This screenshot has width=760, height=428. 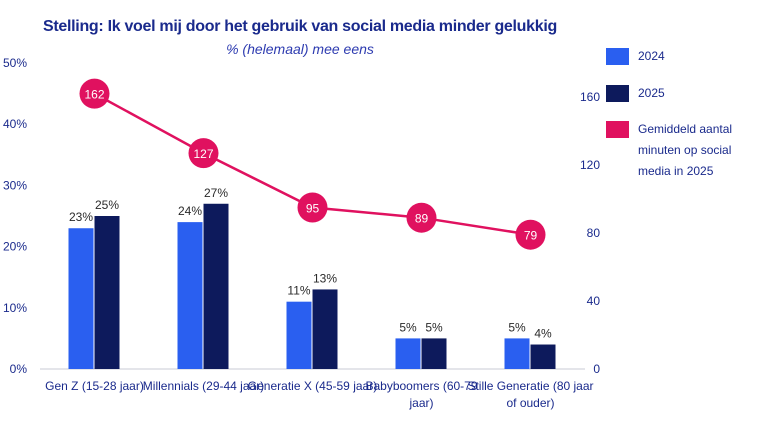 I want to click on y-left-tick-label: 40%, so click(x=15, y=124).